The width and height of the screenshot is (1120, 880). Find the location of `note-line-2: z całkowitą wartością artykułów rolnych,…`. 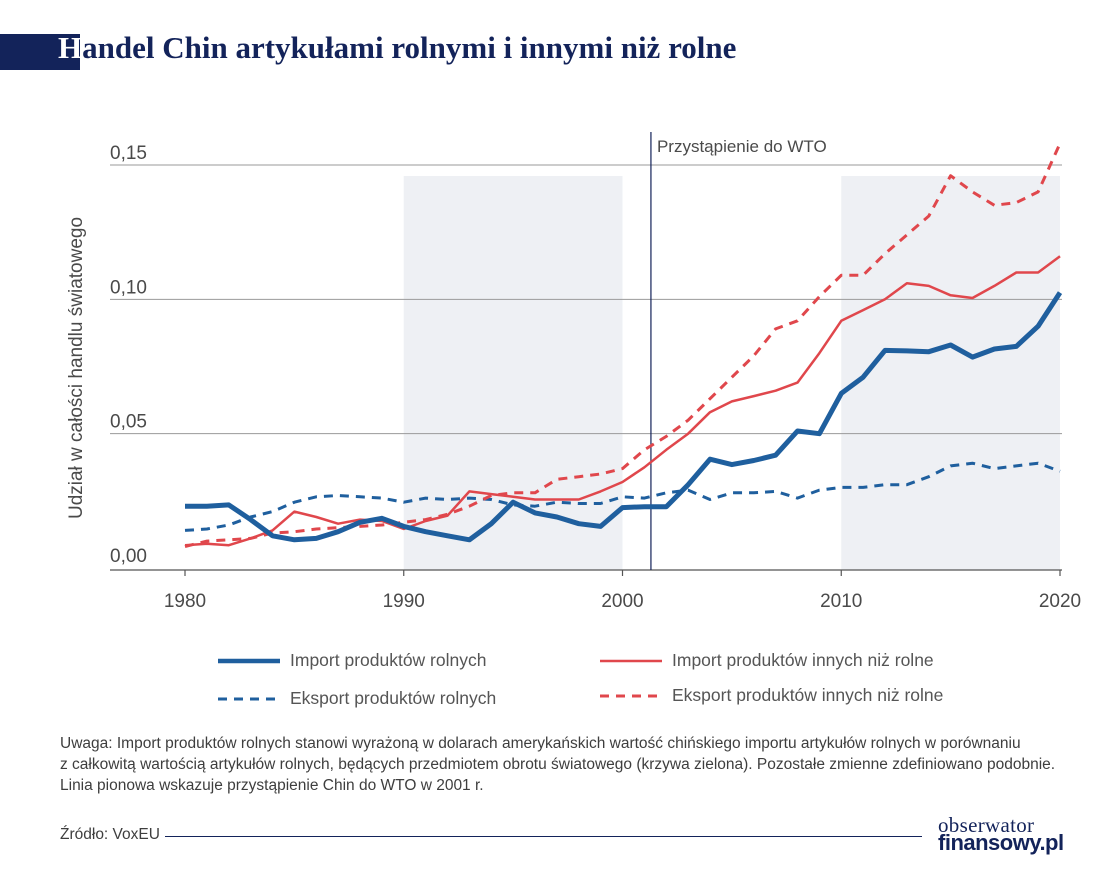

note-line-2: z całkowitą wartością artykułów rolnych,… is located at coordinates (558, 764).